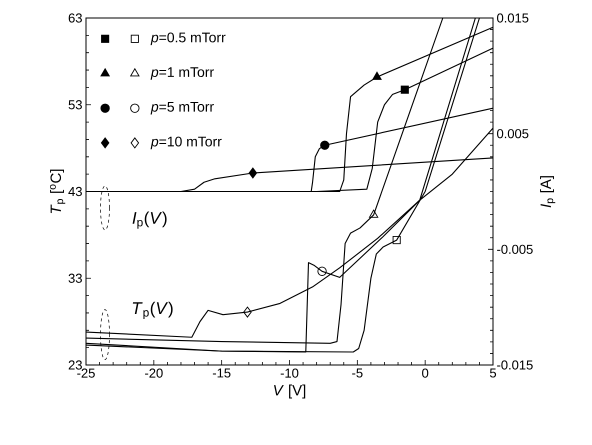  I want to click on y-tick-label: 53, so click(75, 105).